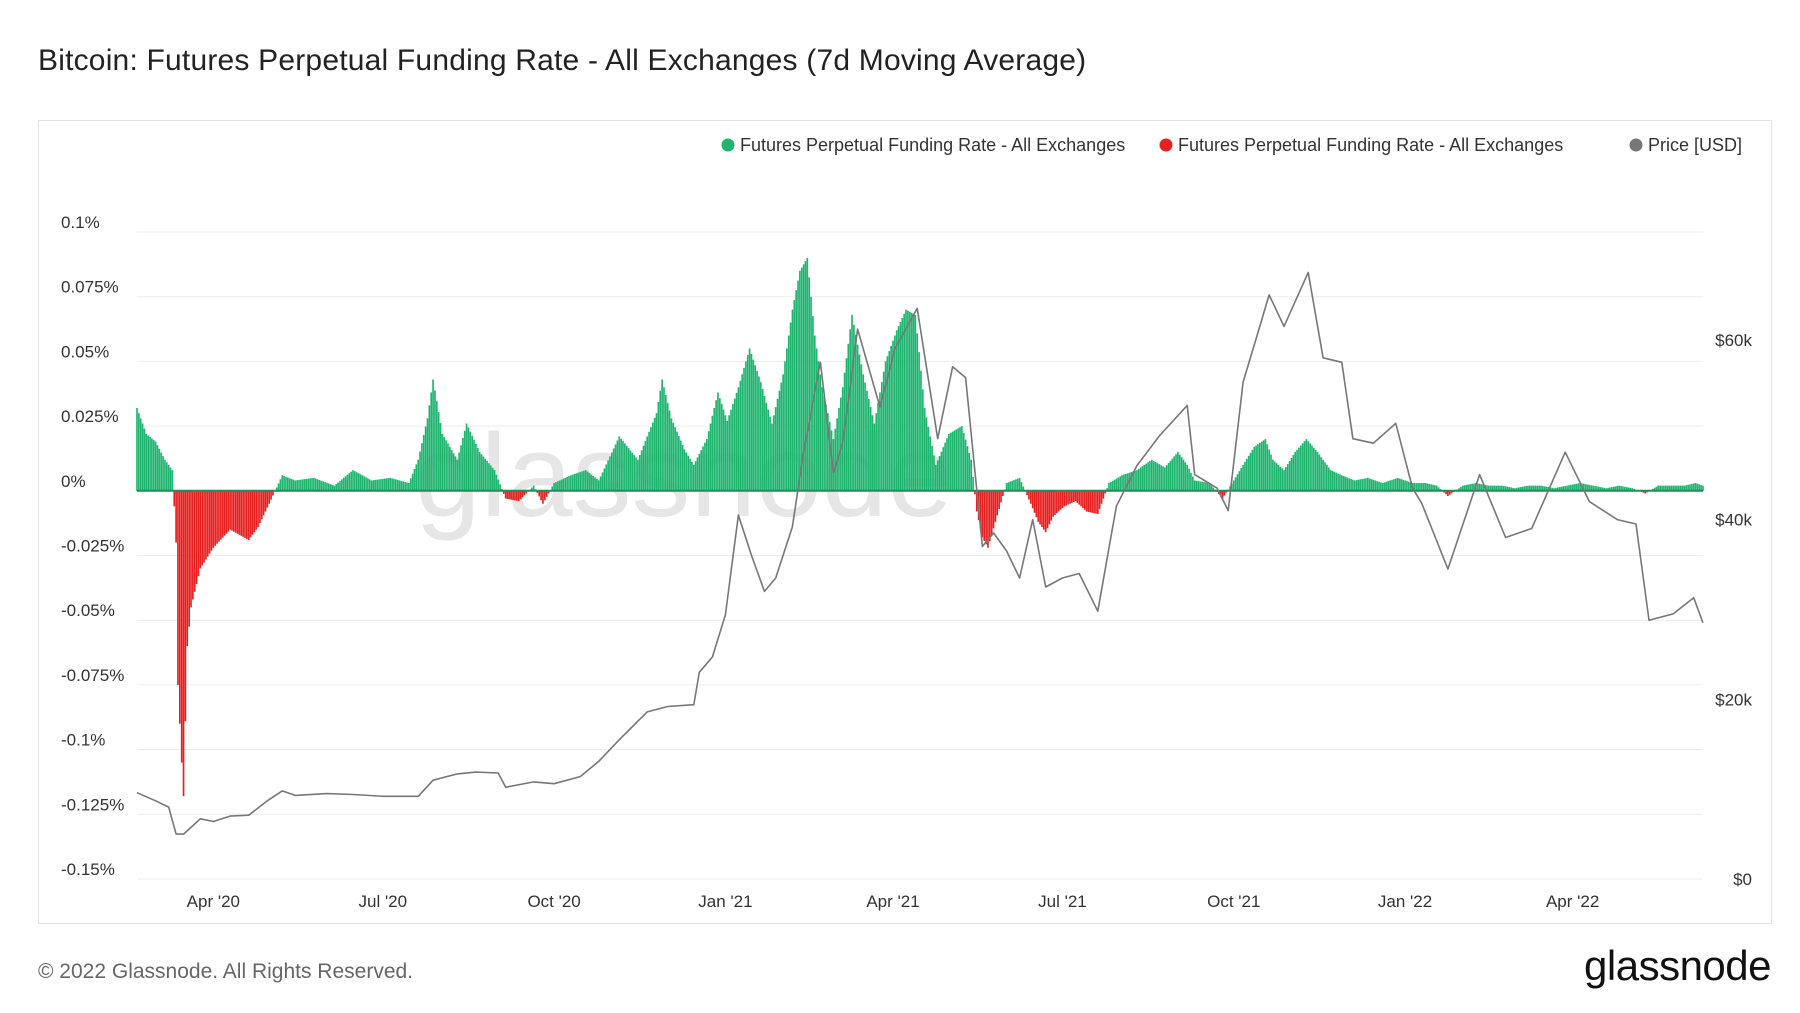 The width and height of the screenshot is (1800, 1013). What do you see at coordinates (1062, 901) in the screenshot?
I see `x-tick-label: Jul '21` at bounding box center [1062, 901].